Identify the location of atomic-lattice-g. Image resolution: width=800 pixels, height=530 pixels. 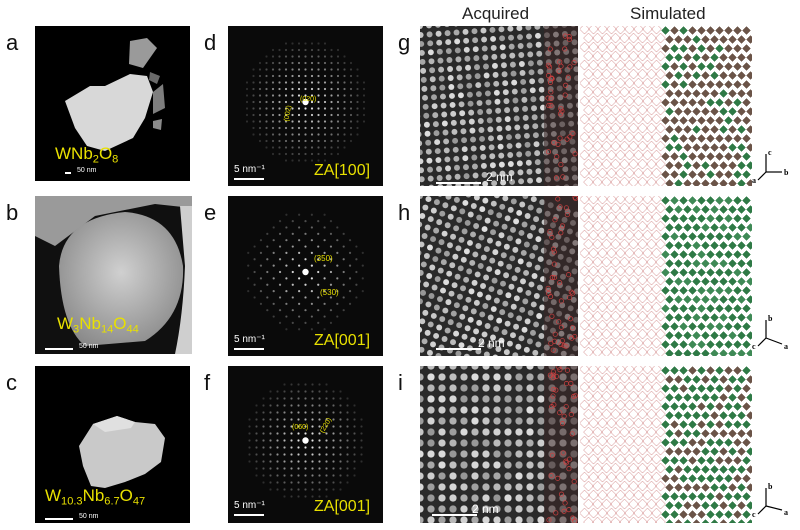
(499, 106).